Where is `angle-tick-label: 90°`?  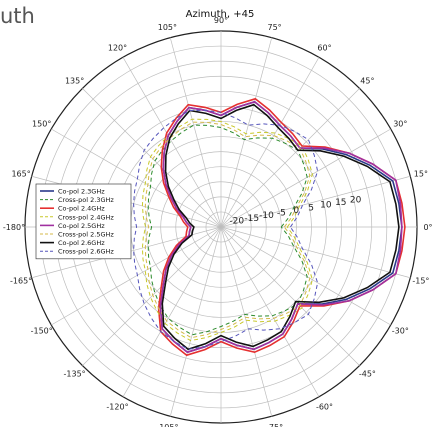 angle-tick-label: 90° is located at coordinates (221, 20).